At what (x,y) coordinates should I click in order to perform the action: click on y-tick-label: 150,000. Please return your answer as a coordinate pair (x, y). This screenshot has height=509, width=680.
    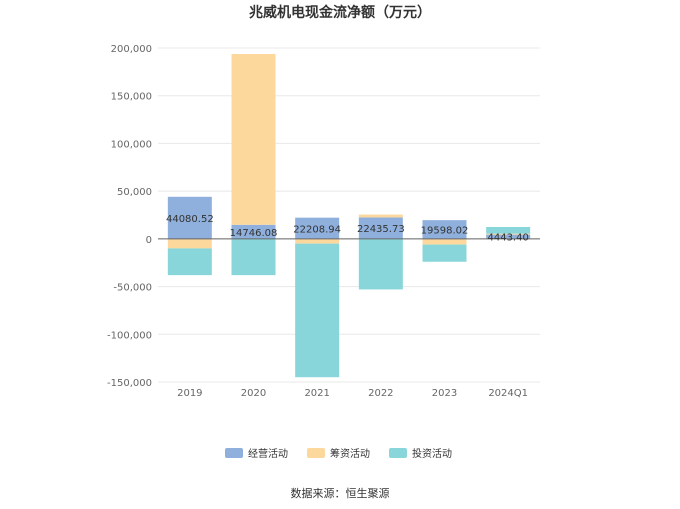
    Looking at the image, I should click on (131, 97).